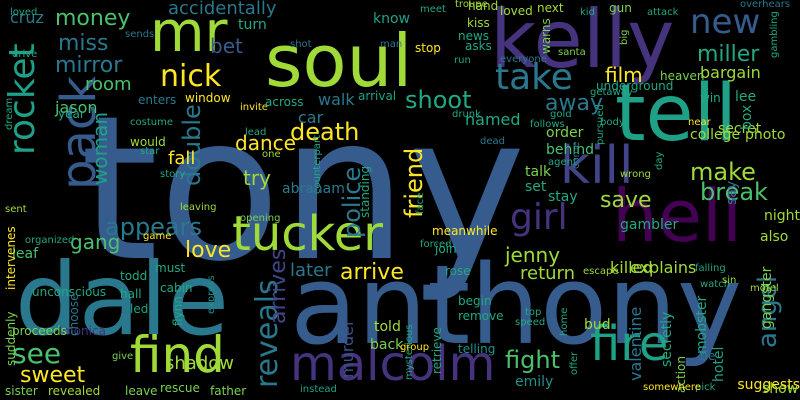 Image resolution: width=800 pixels, height=400 pixels. Describe the element at coordinates (372, 272) in the screenshot. I see `word-arrive: arrive` at that location.